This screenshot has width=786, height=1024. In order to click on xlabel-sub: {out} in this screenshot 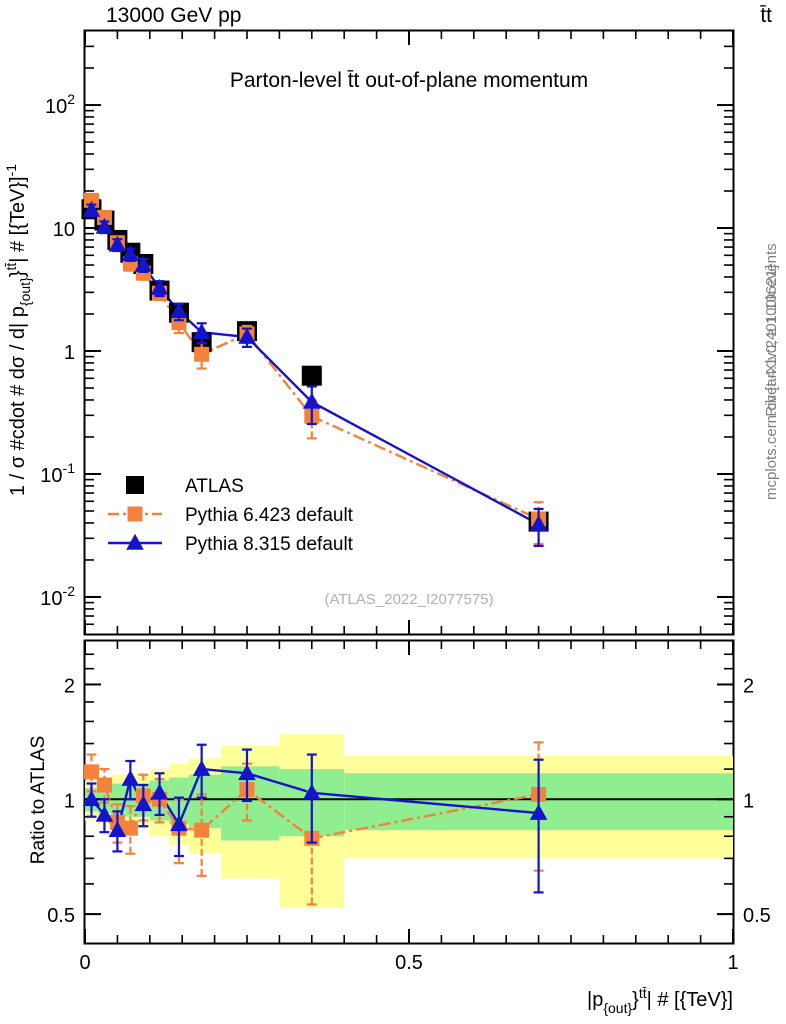, I will do `click(617, 1008)`.